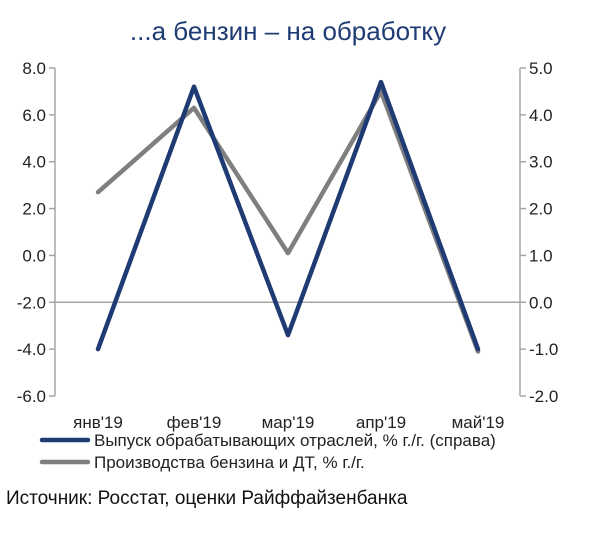 Image resolution: width=600 pixels, height=538 pixels. What do you see at coordinates (543, 396) in the screenshot?
I see `right-tick-label: -2.0` at bounding box center [543, 396].